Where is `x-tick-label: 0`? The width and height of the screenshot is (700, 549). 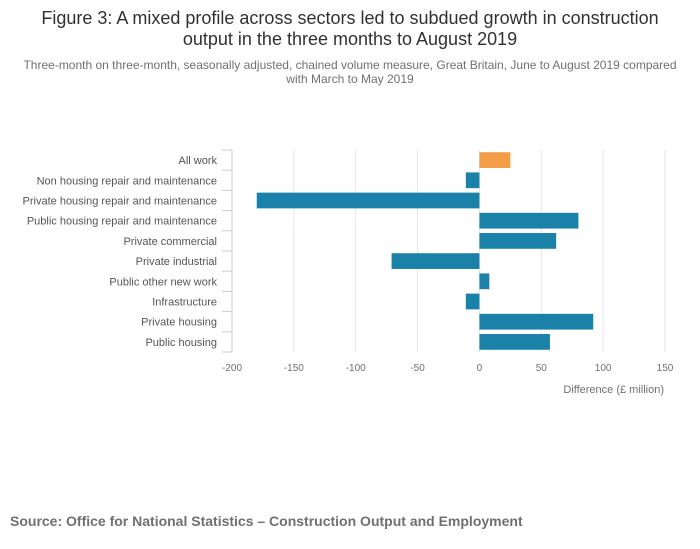
x-tick-label: 0 is located at coordinates (480, 368).